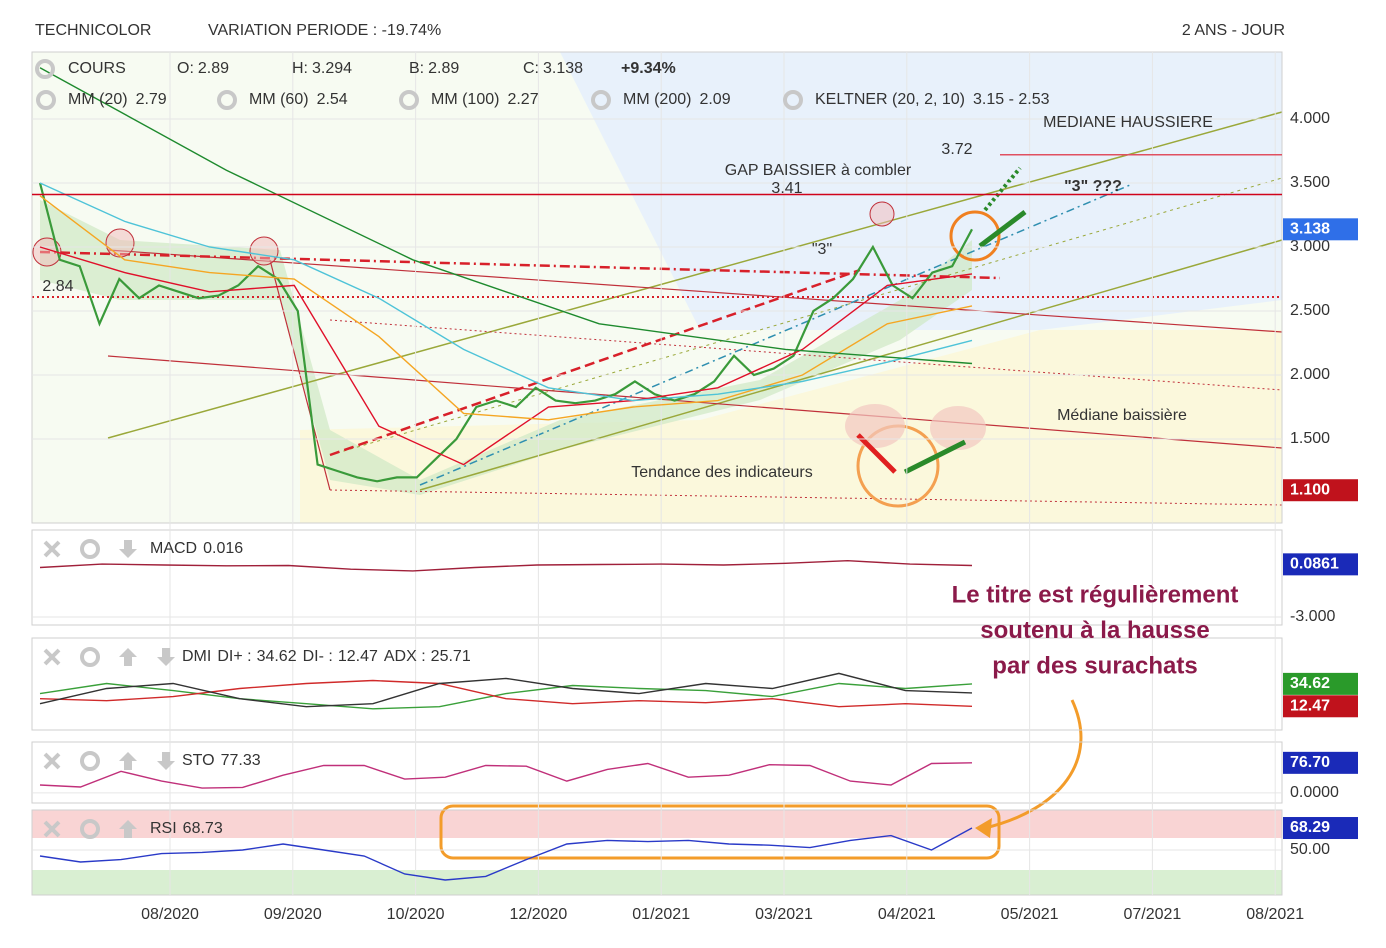 The width and height of the screenshot is (1386, 948). What do you see at coordinates (784, 914) in the screenshot?
I see `date-label: 03/2021` at bounding box center [784, 914].